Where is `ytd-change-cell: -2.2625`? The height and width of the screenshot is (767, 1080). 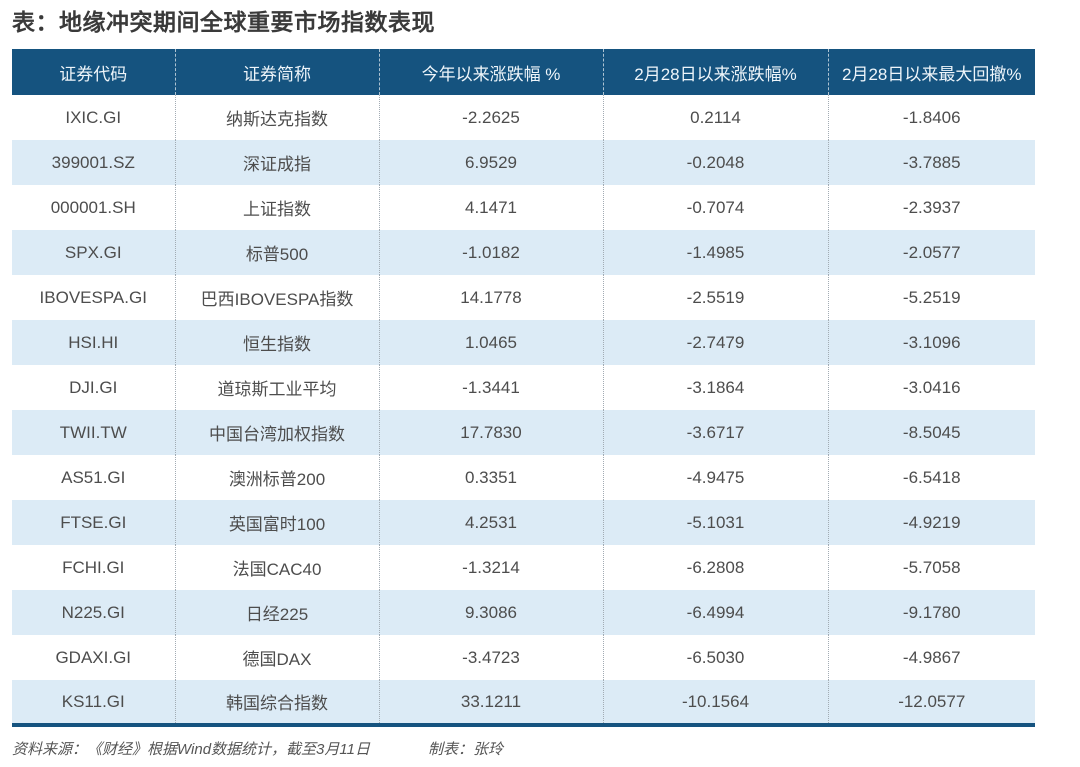
ytd-change-cell: -2.2625 is located at coordinates (490, 117).